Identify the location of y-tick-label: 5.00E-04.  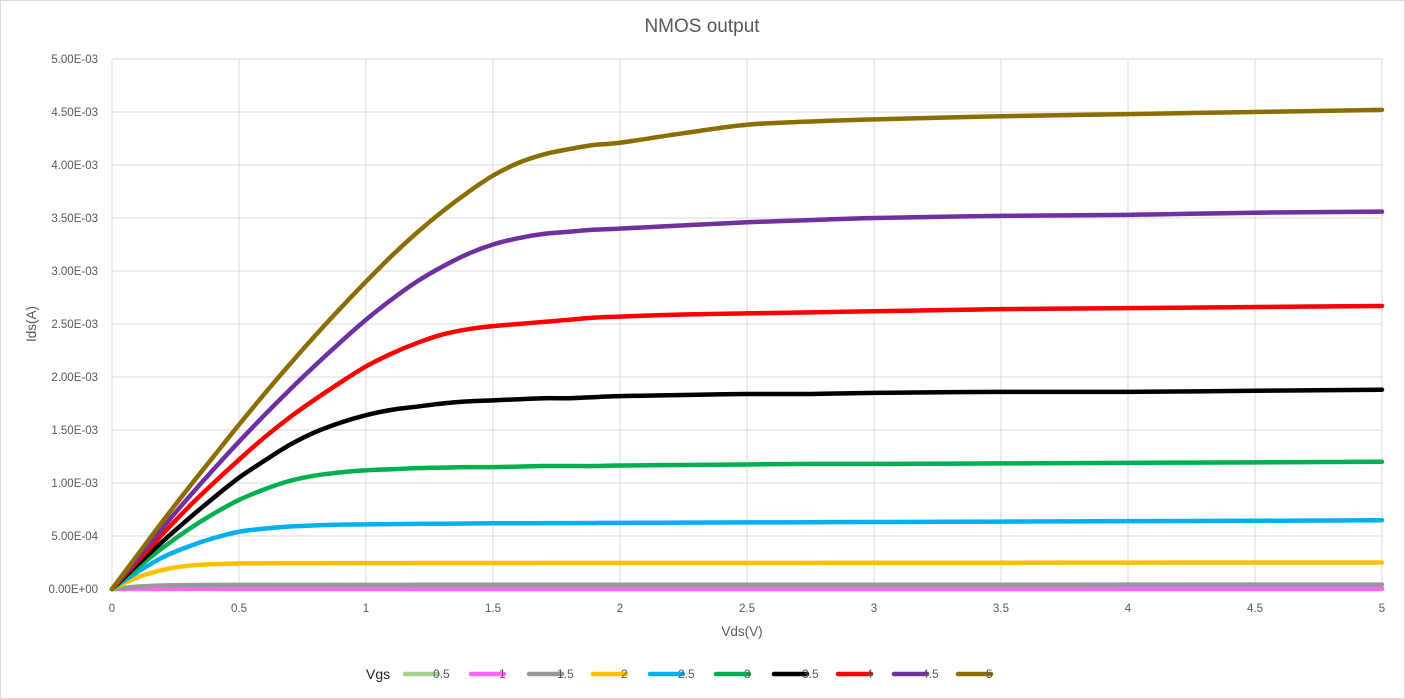
(74, 537).